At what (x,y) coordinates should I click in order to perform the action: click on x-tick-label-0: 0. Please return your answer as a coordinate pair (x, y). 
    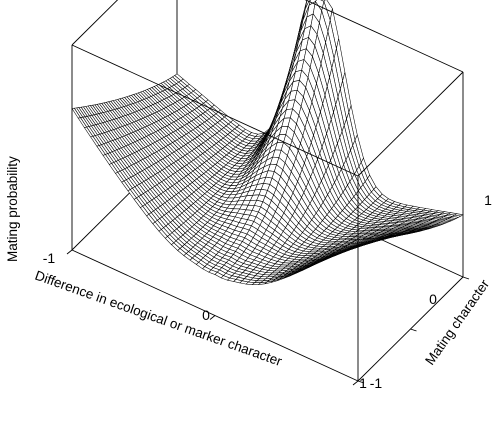
    Looking at the image, I should click on (206, 315).